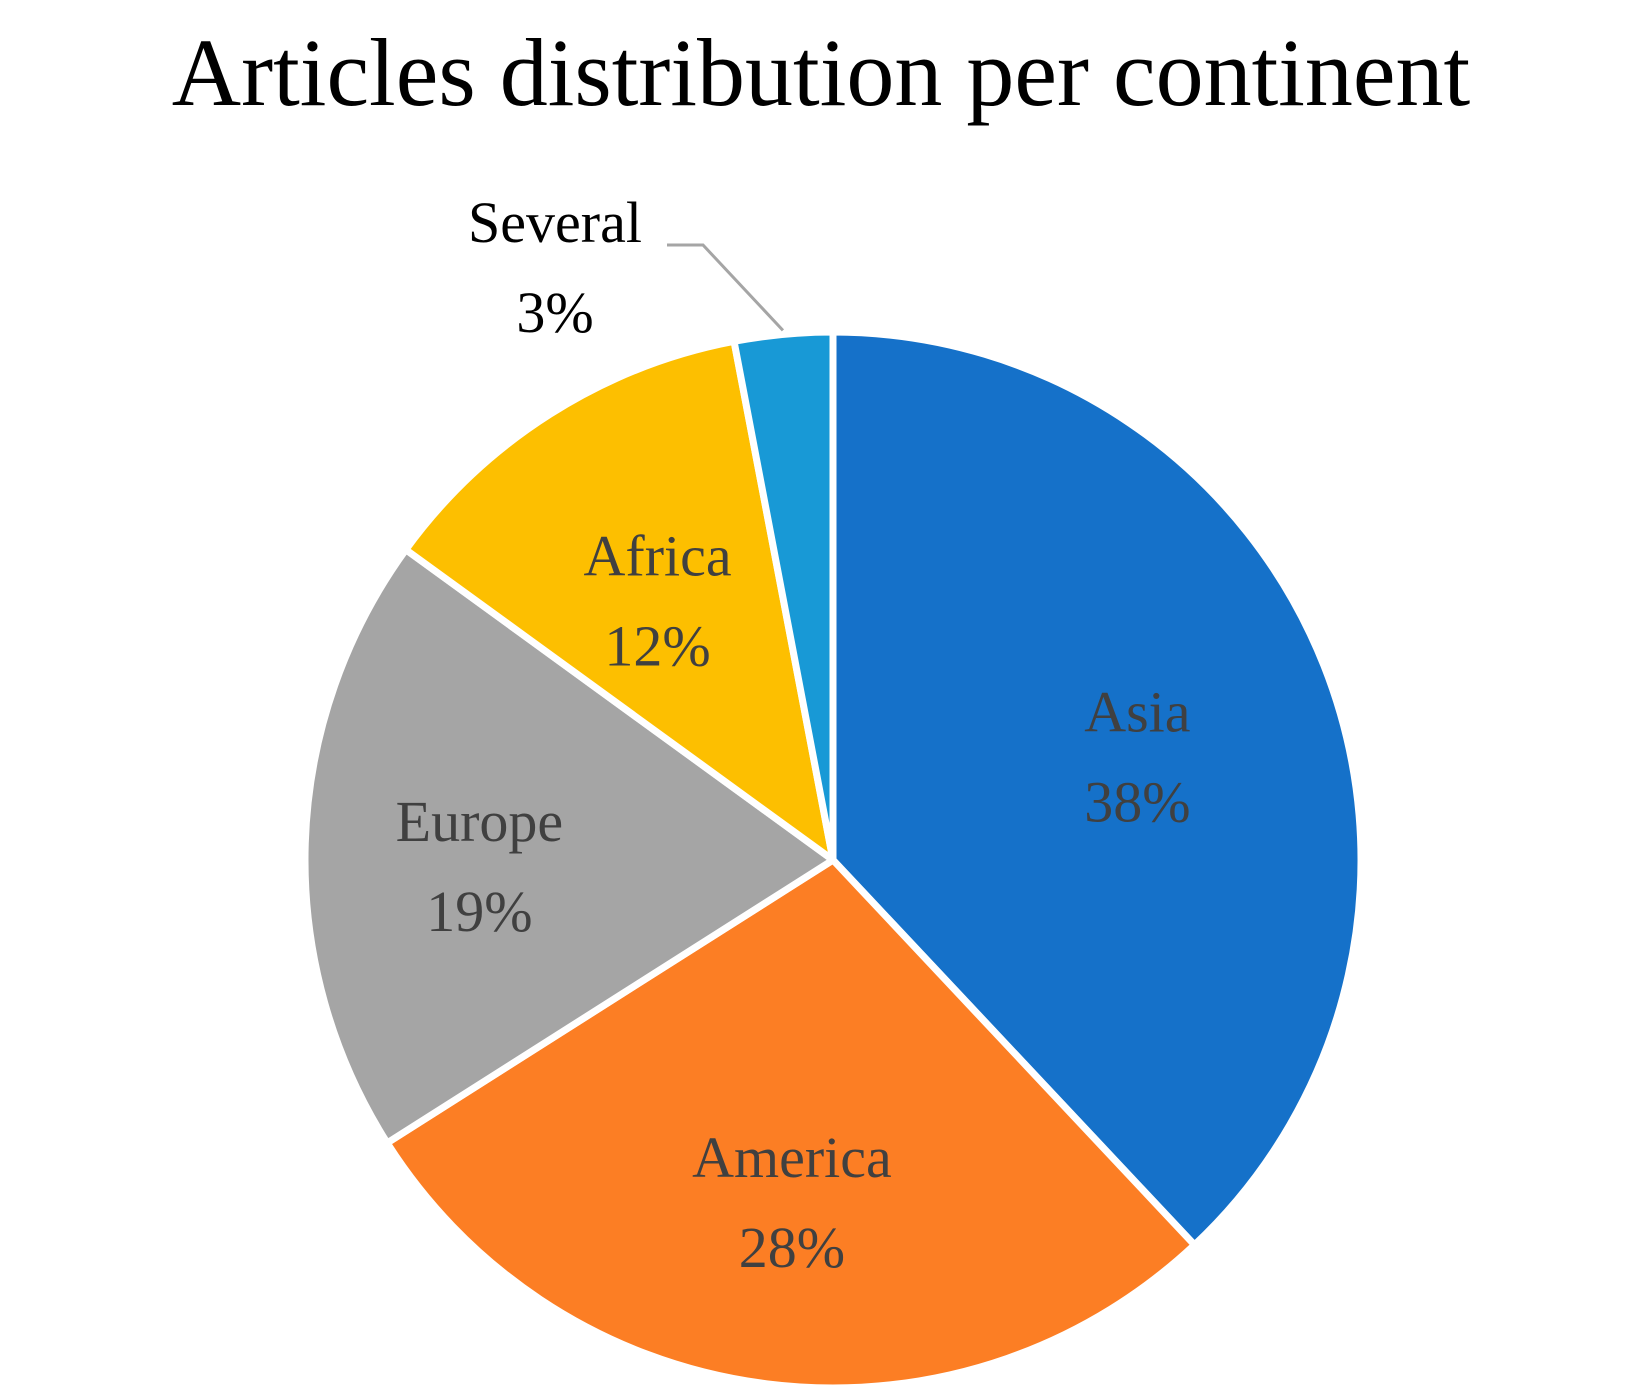 This screenshot has width=1642, height=1392. Describe the element at coordinates (554, 312) in the screenshot. I see `slice-value-several: 3%` at that location.